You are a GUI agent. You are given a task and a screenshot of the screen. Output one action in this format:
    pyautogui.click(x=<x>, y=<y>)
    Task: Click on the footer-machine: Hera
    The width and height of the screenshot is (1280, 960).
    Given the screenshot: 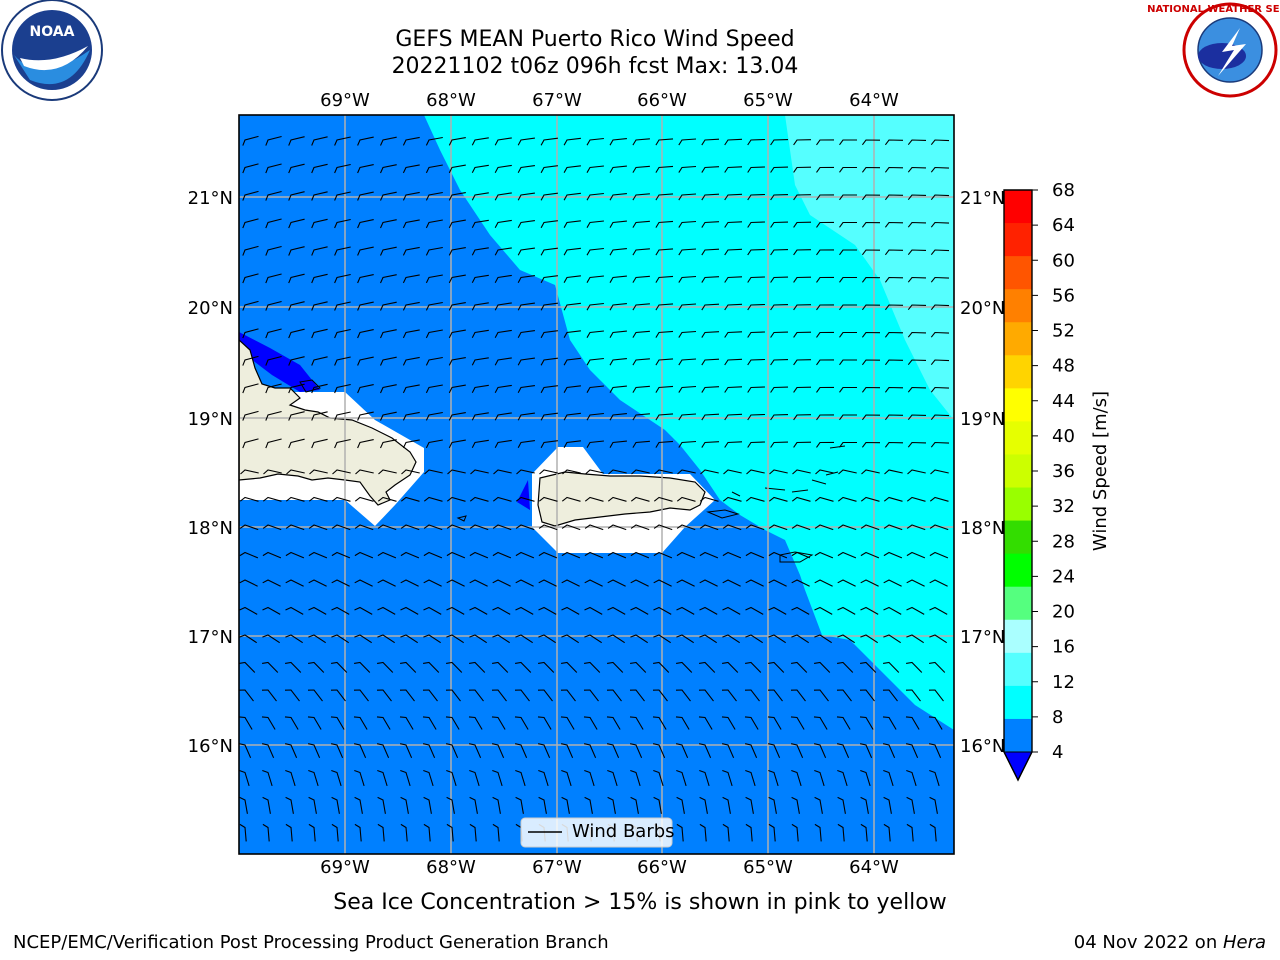 What is the action you would take?
    pyautogui.click(x=1244, y=942)
    